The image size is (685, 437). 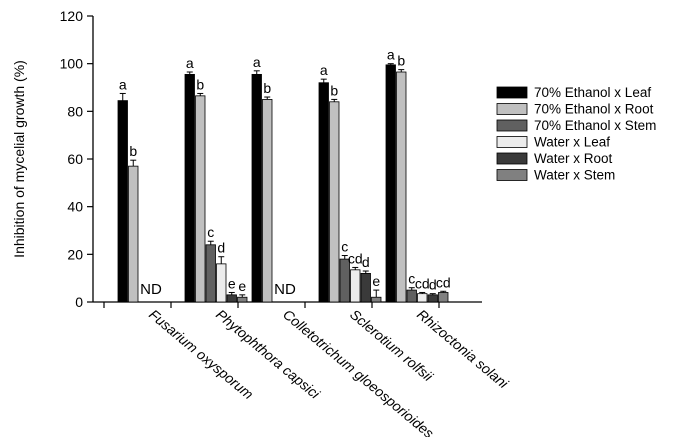 I want to click on legend-label: 70% Ethanol x Leaf, so click(x=592, y=92).